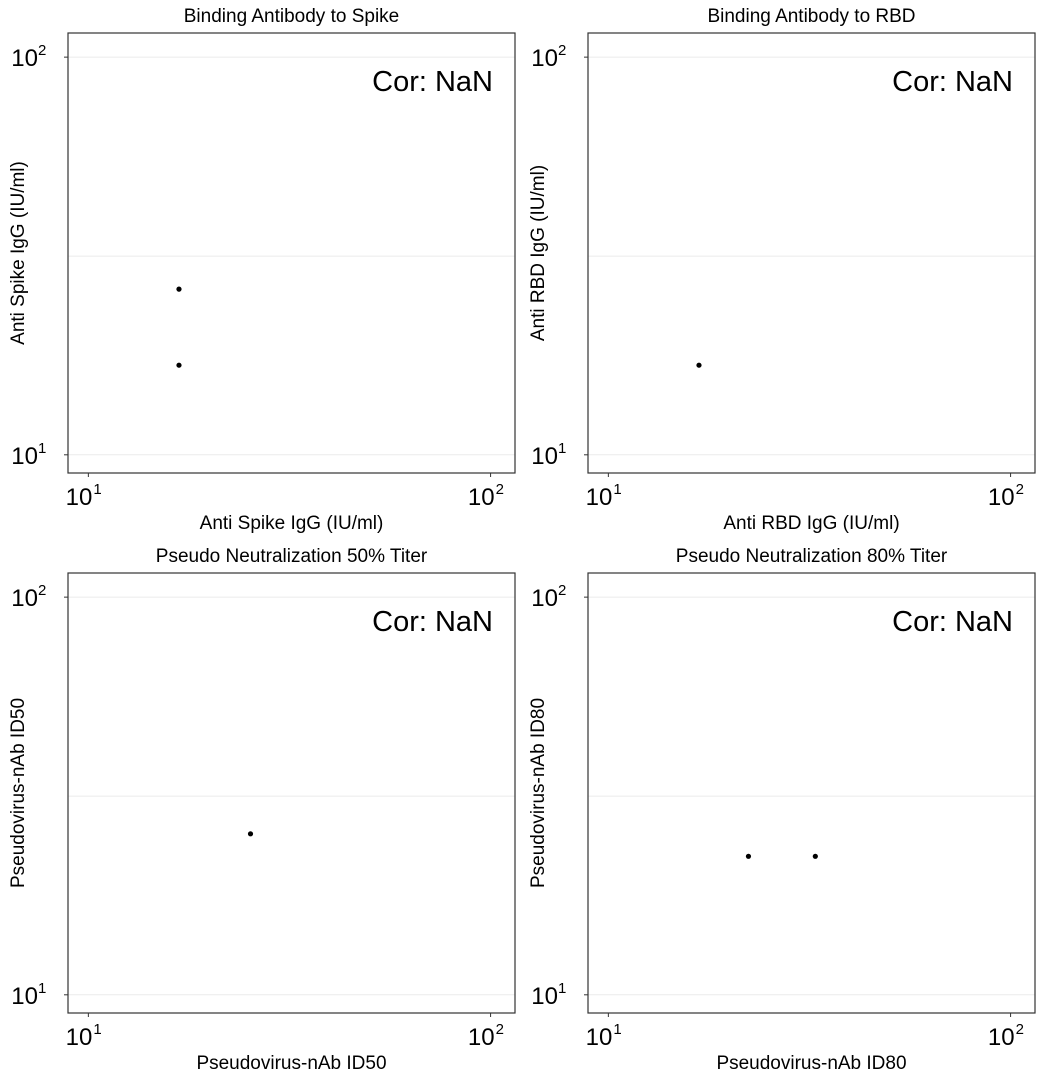 The image size is (1040, 1080). I want to click on x-axis-label: Anti RBD IgG (IU/ml), so click(811, 523).